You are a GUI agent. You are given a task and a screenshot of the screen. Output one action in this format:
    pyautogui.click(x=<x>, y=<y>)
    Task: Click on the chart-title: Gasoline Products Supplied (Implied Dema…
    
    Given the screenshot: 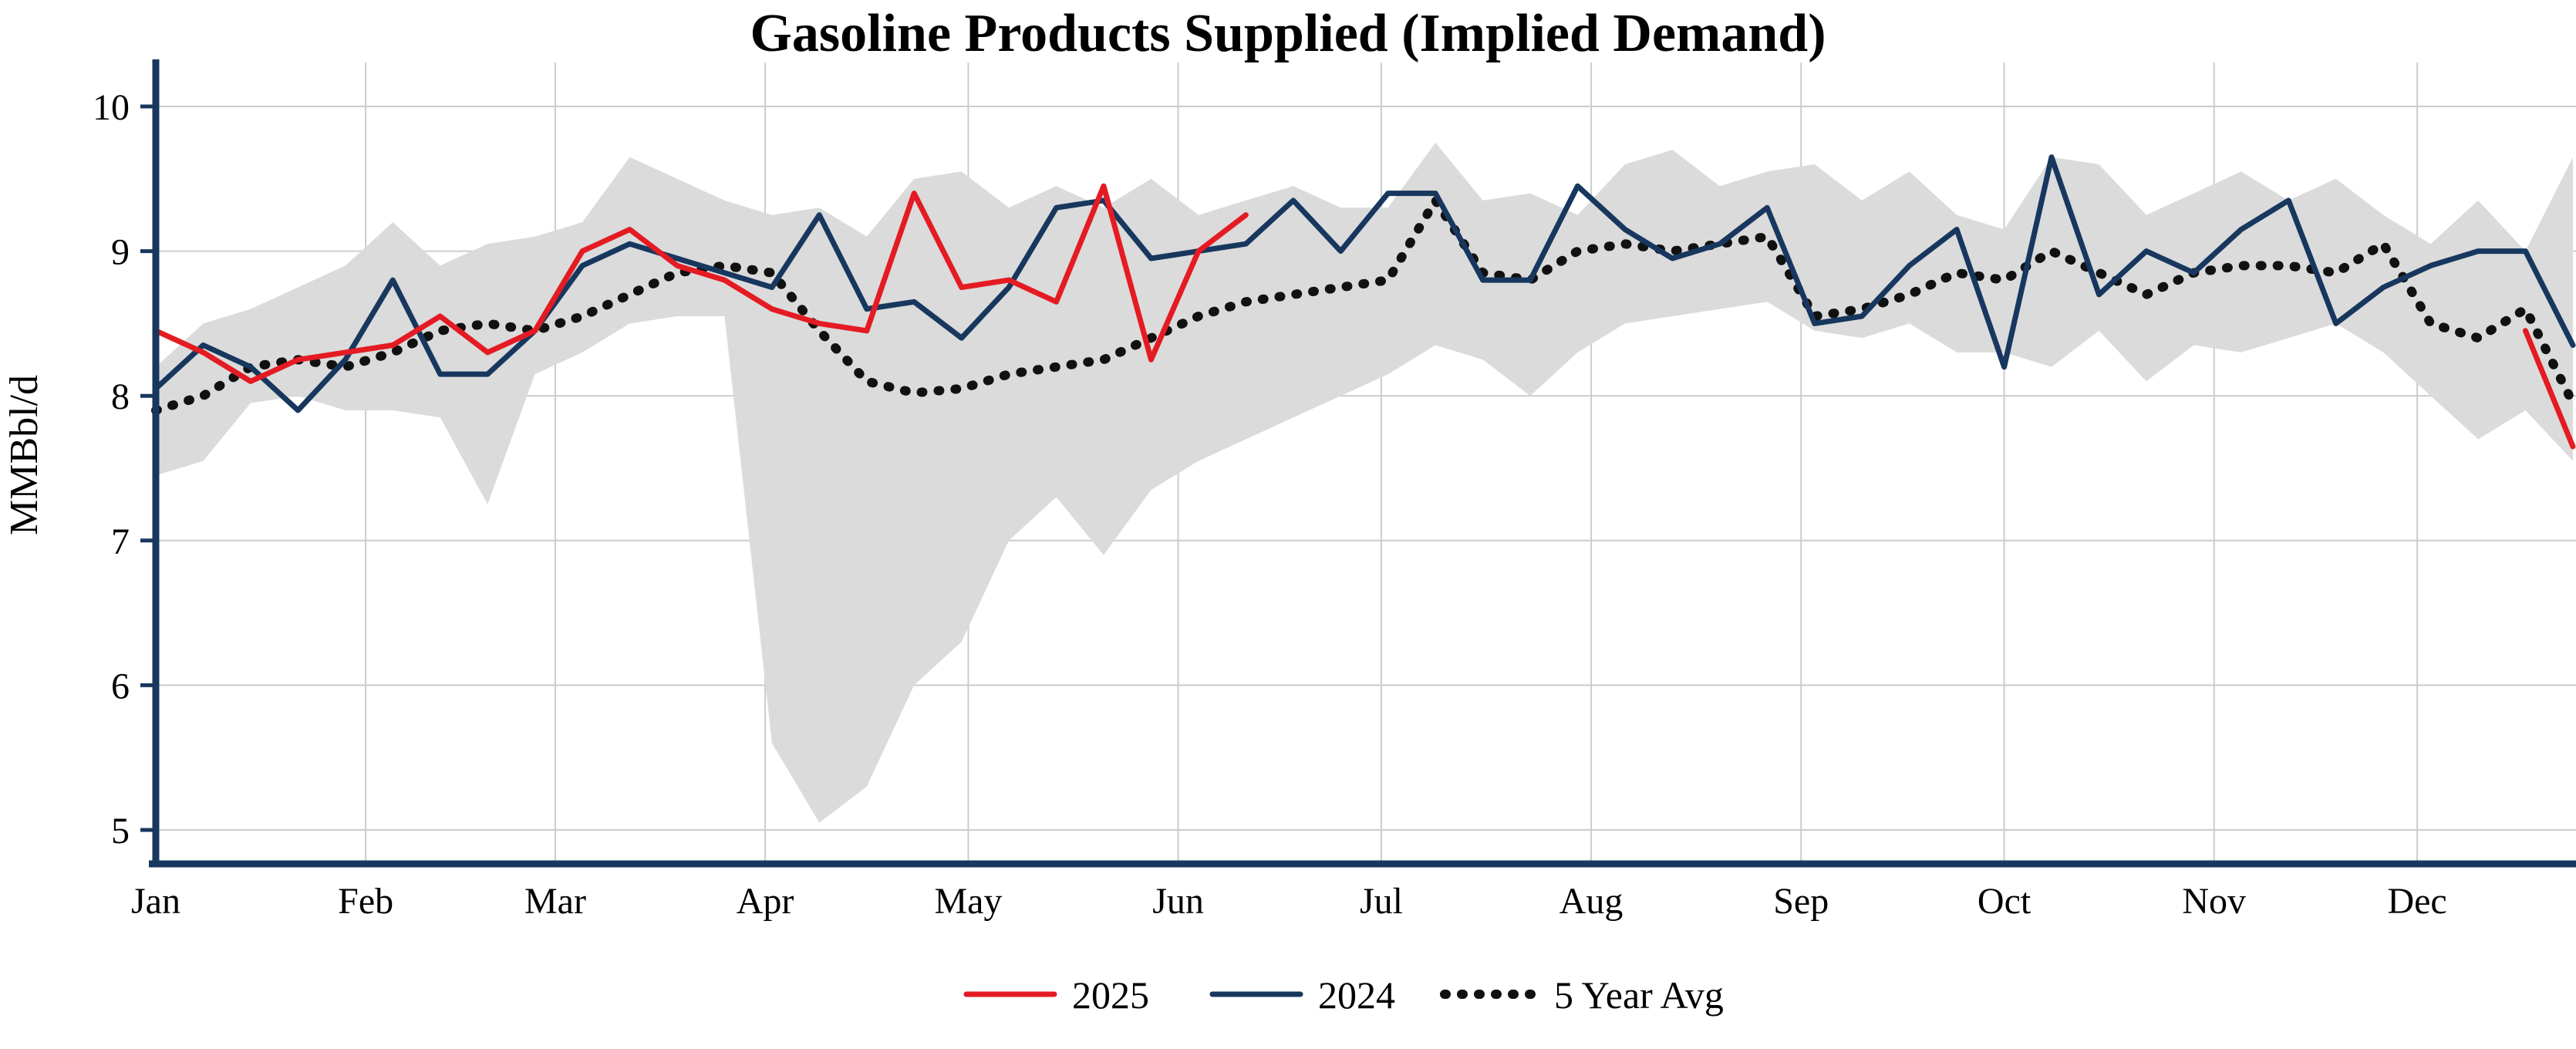 What is the action you would take?
    pyautogui.click(x=1288, y=33)
    